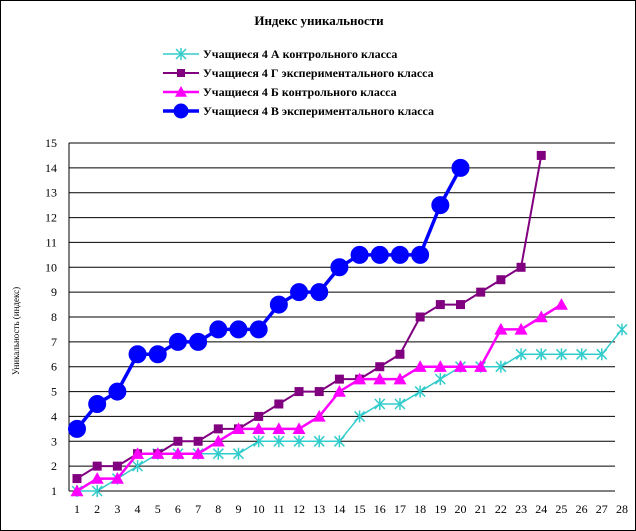  Describe the element at coordinates (481, 509) in the screenshot. I see `x-tick-label: 21` at that location.